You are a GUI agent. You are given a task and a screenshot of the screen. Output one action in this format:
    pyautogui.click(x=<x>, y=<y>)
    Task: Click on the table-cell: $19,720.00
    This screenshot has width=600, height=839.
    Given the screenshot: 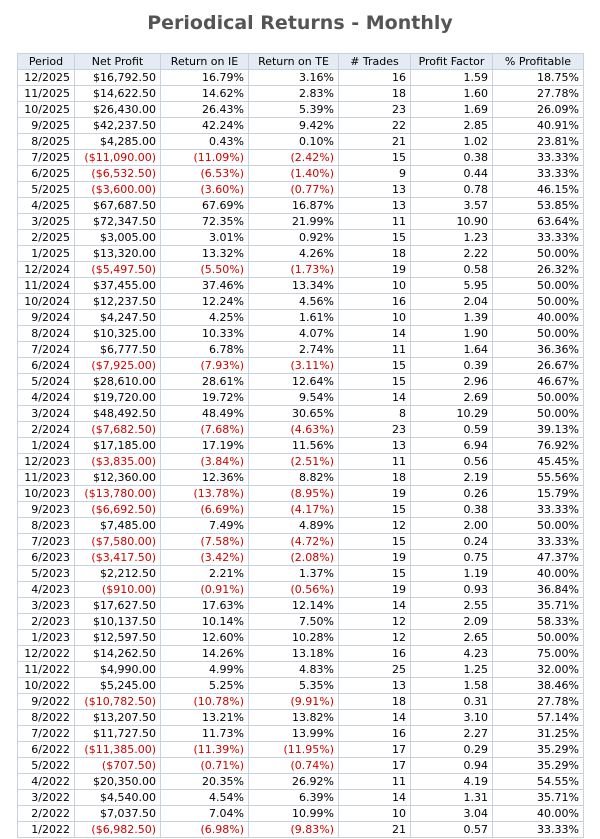 What is the action you would take?
    pyautogui.click(x=117, y=397)
    